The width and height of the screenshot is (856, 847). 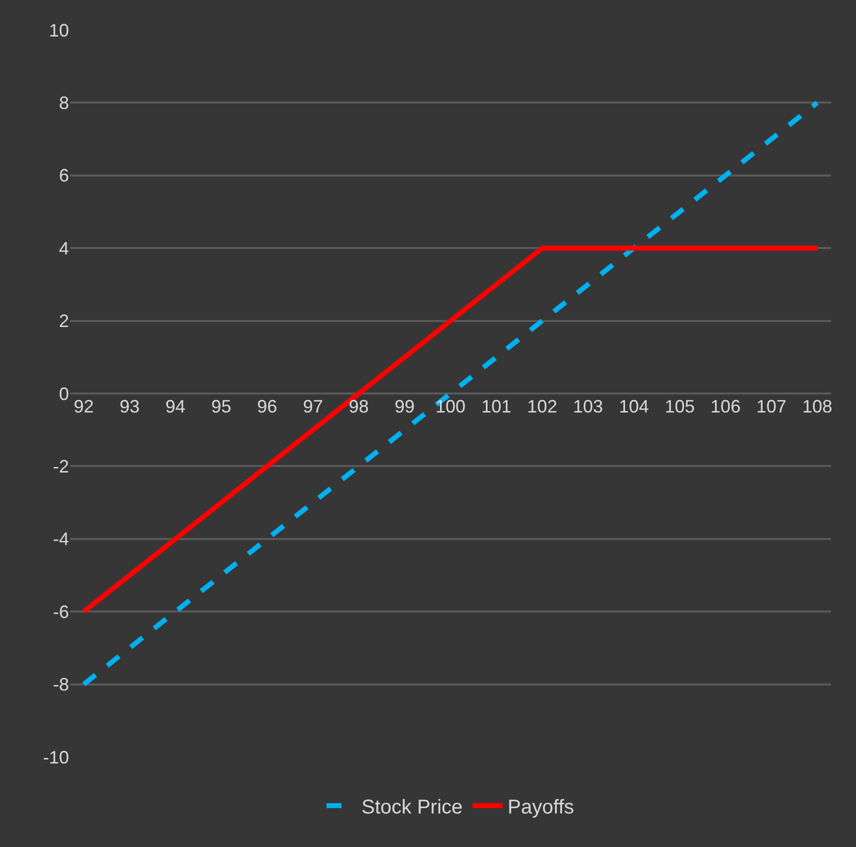 What do you see at coordinates (588, 406) in the screenshot?
I see `x-tick-label: 103` at bounding box center [588, 406].